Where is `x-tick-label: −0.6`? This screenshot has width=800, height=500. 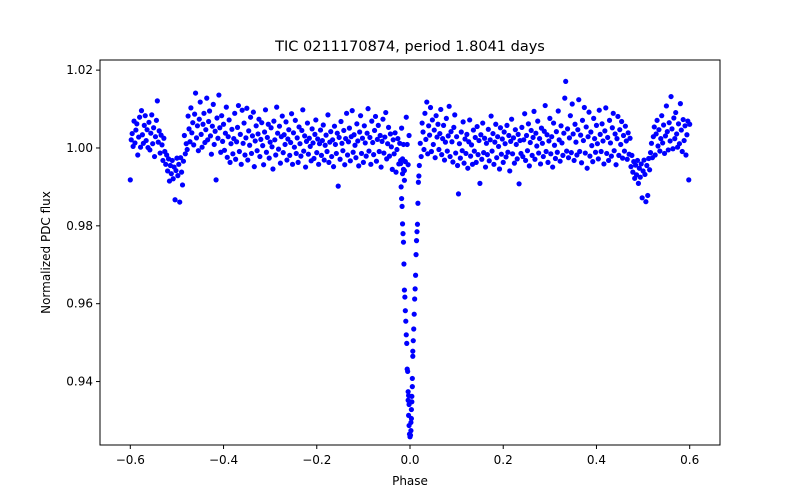 x-tick-label: −0.6 is located at coordinates (130, 460).